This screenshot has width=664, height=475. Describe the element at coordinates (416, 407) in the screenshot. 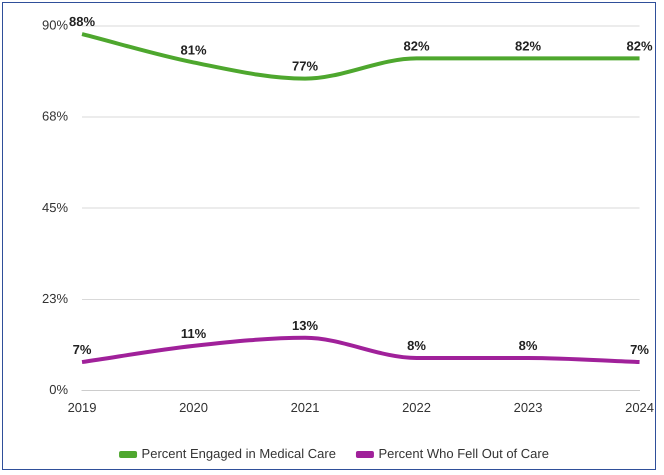

I see `x-tick-label: 2022` at that location.